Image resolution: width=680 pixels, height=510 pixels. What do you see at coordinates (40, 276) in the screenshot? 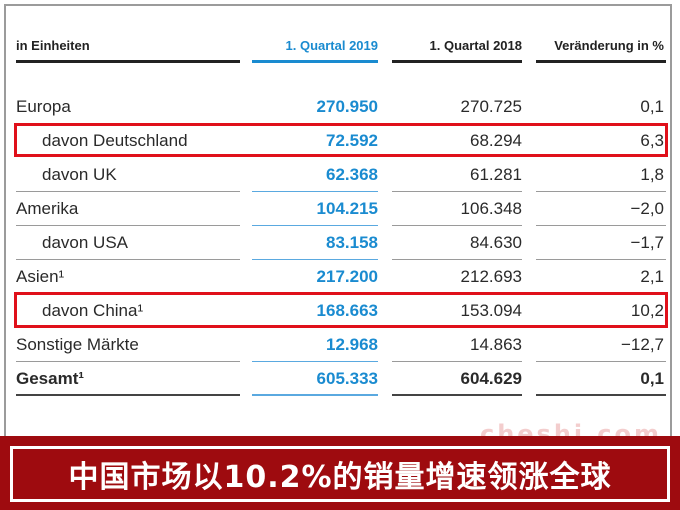
I see `row-label: Asien¹` at bounding box center [40, 276].